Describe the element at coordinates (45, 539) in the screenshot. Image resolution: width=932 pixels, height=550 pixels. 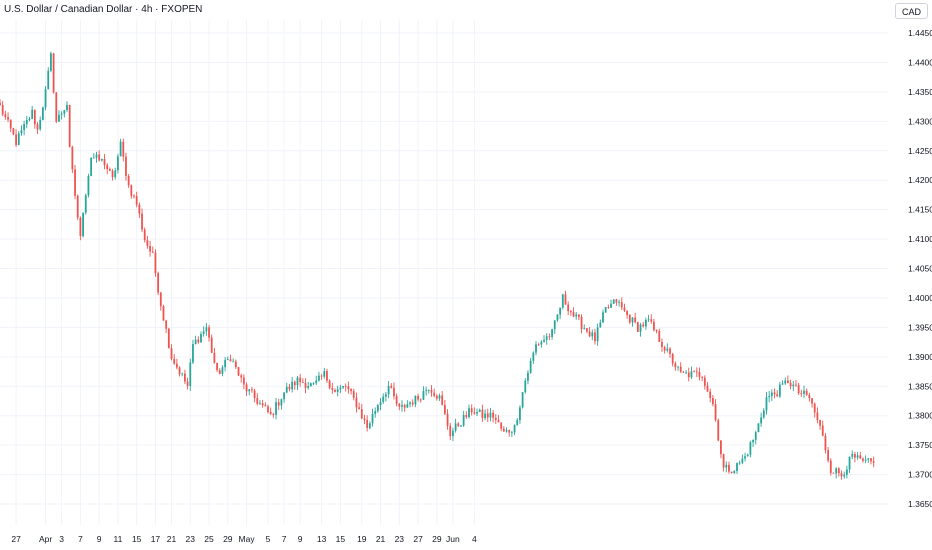
I see `time-tick-label: Apr` at that location.